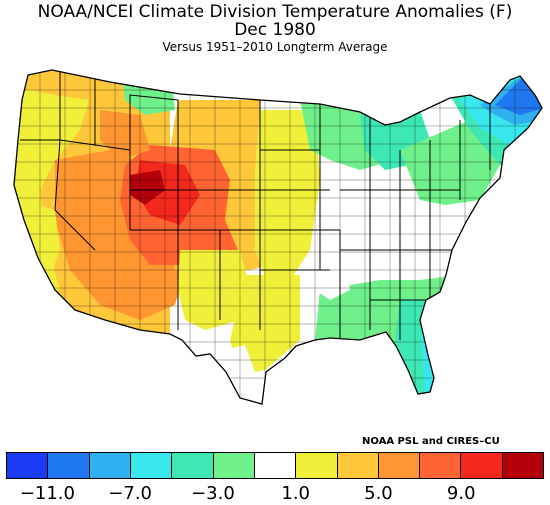 The width and height of the screenshot is (550, 505). I want to click on colorbar-tick-label: 5.0, so click(378, 493).